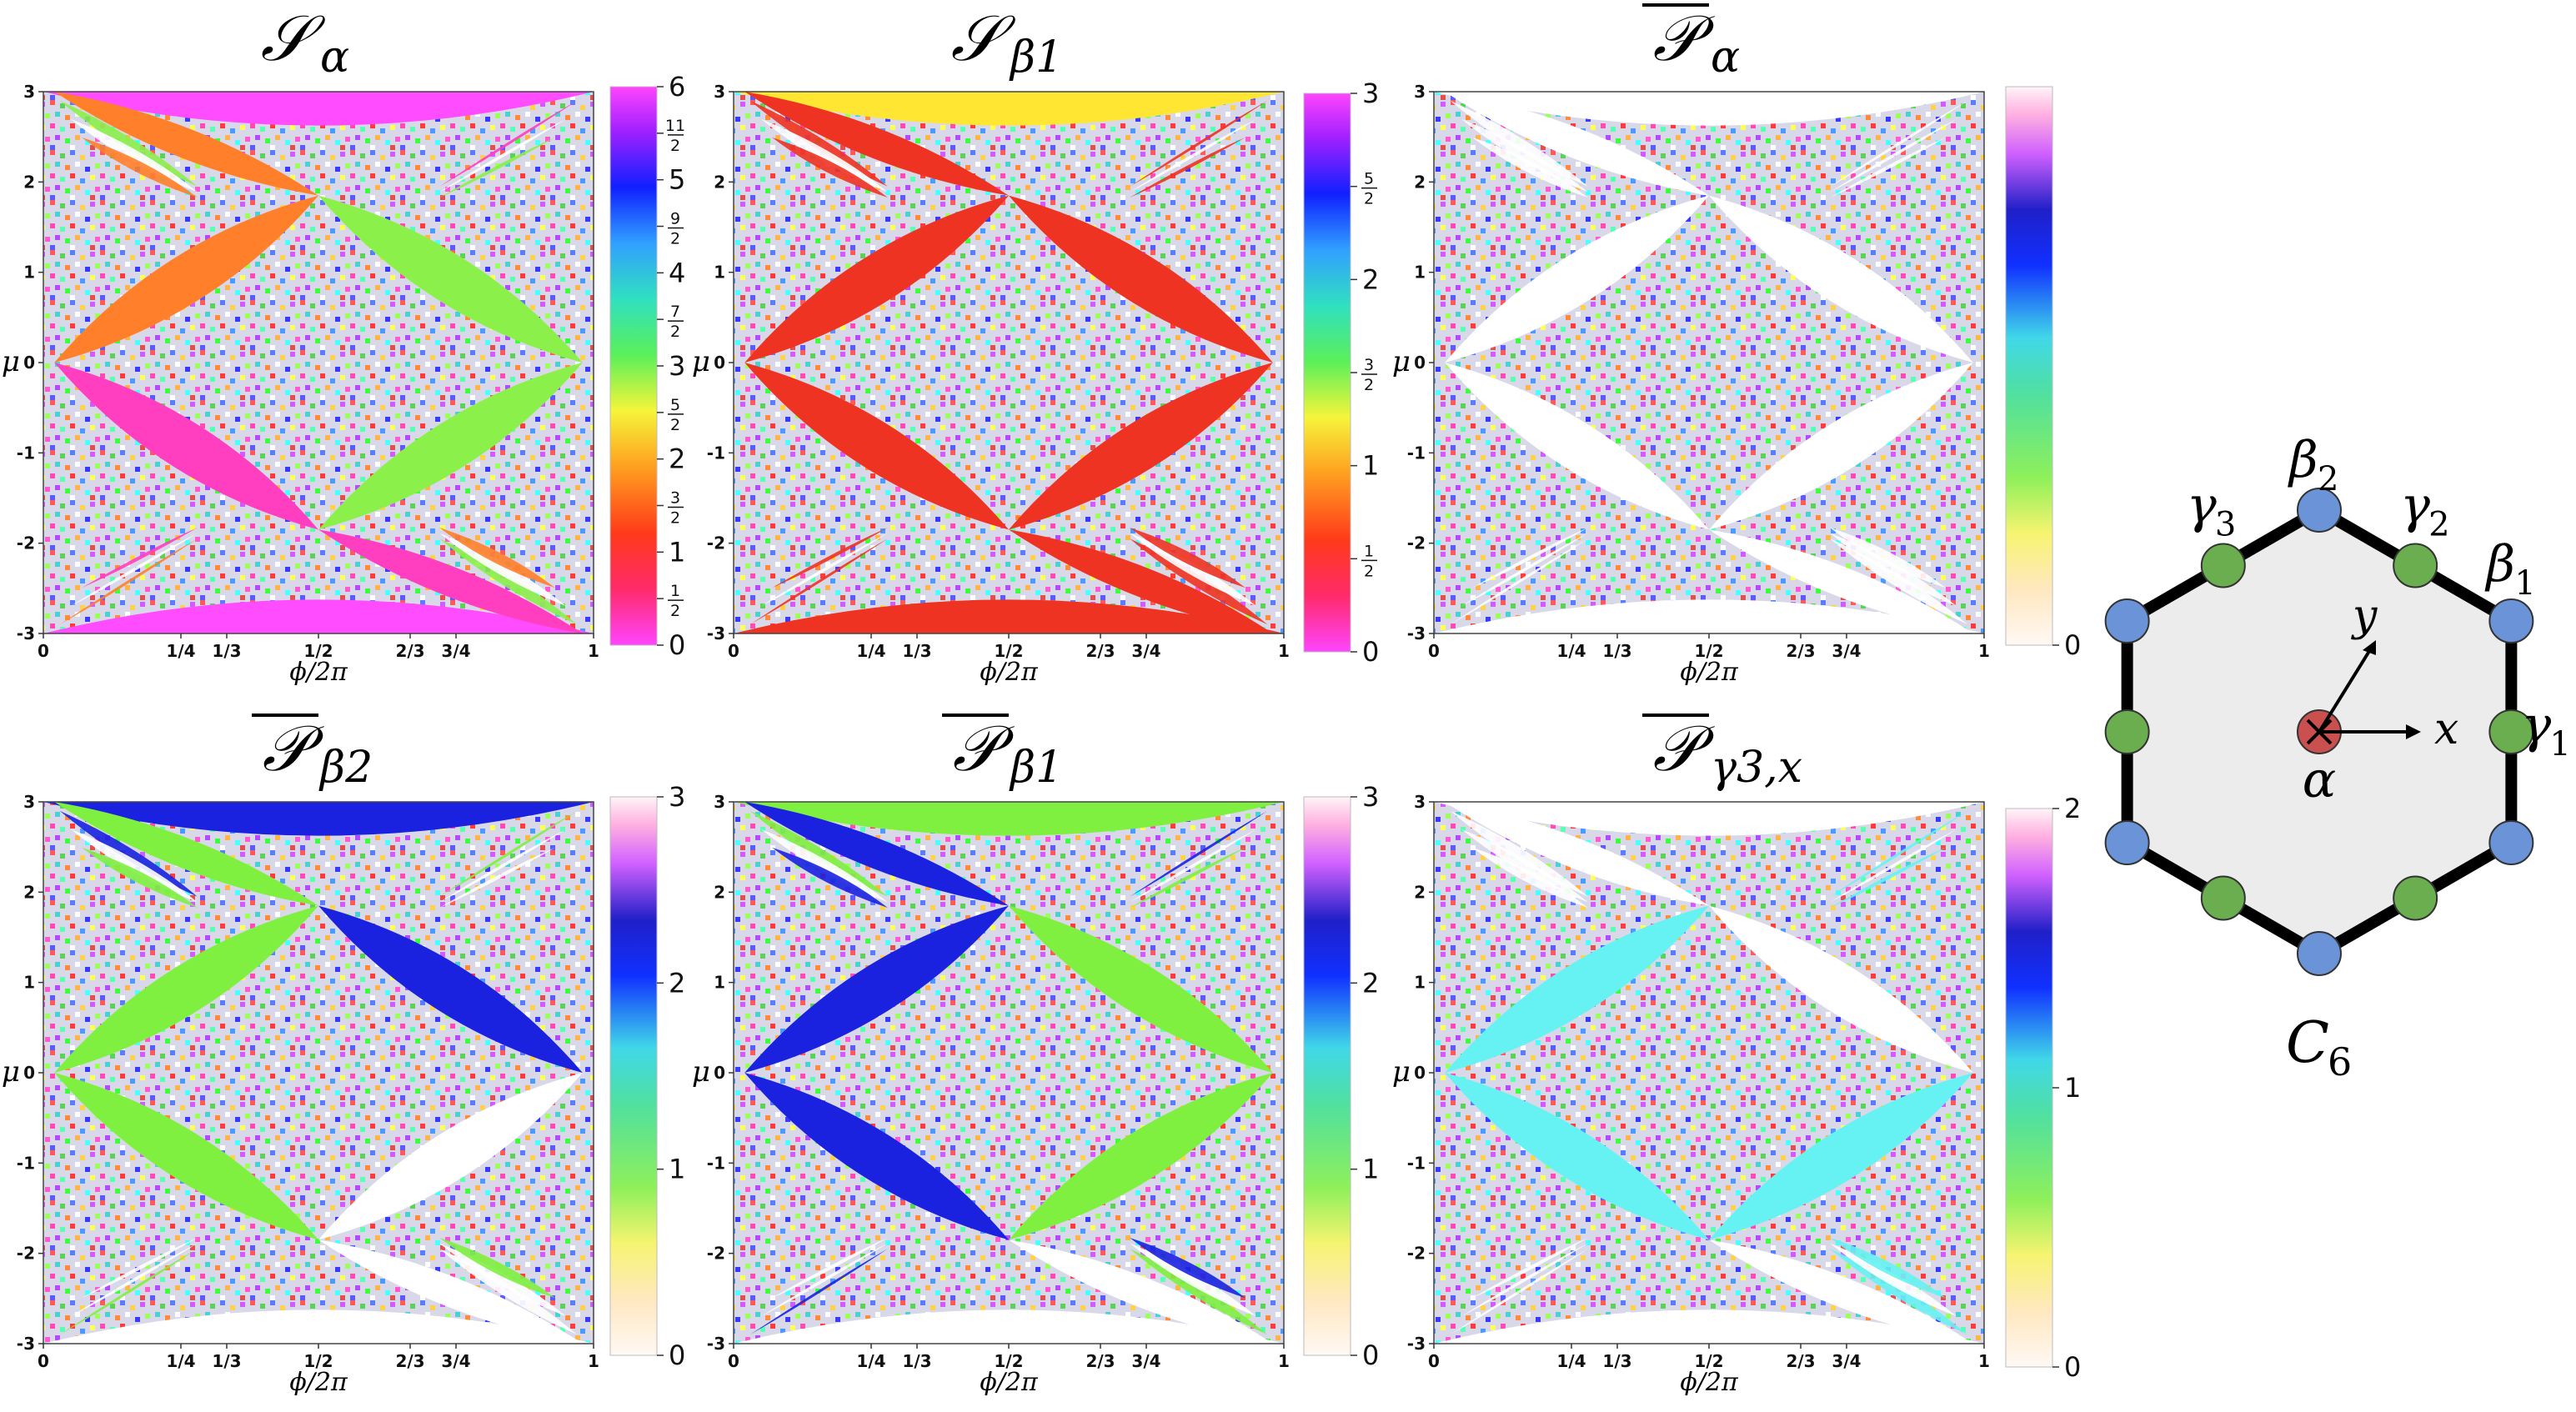 This screenshot has height=1412, width=2576. Describe the element at coordinates (2303, 460) in the screenshot. I see `beta2-label-symbol: β` at that location.